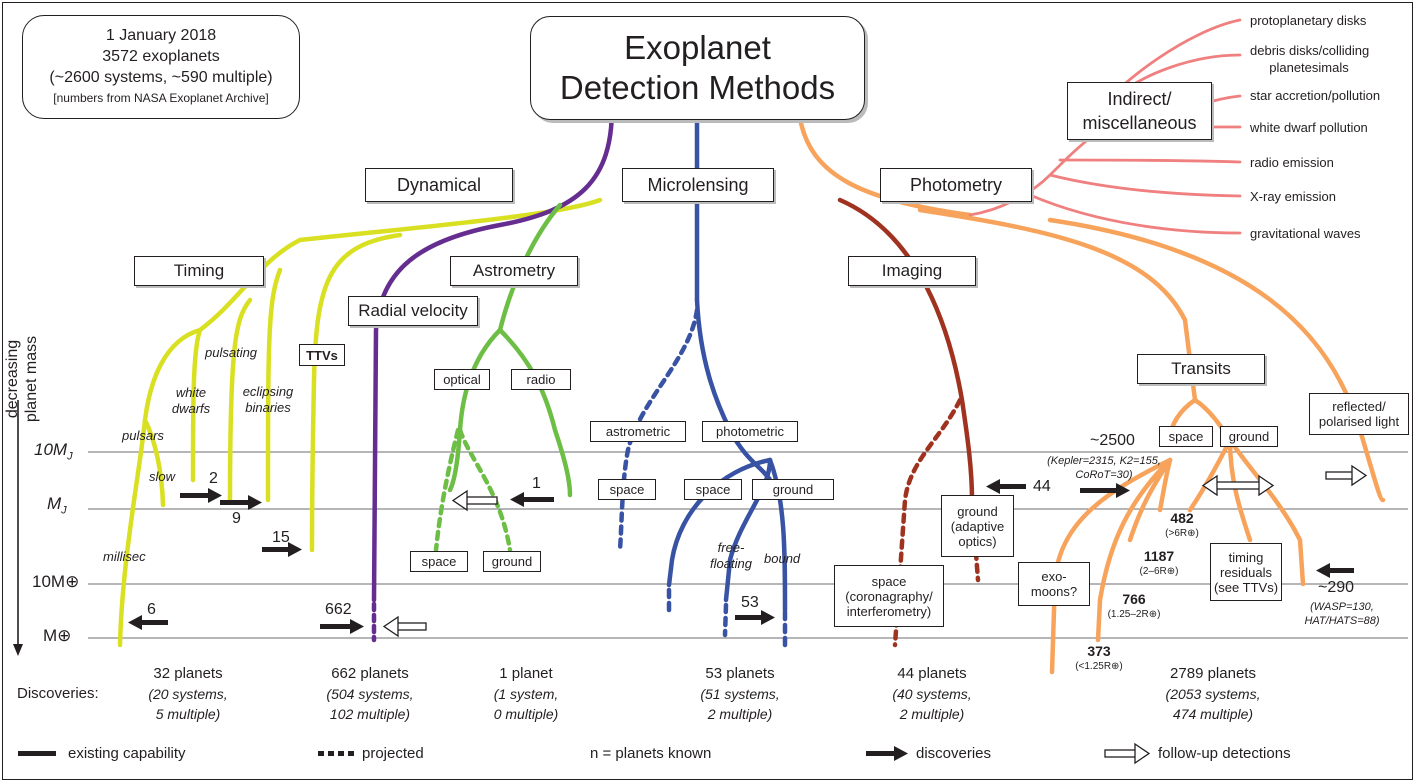 This screenshot has width=1417, height=784. What do you see at coordinates (725, 620) in the screenshot?
I see `free-floating-projected` at bounding box center [725, 620].